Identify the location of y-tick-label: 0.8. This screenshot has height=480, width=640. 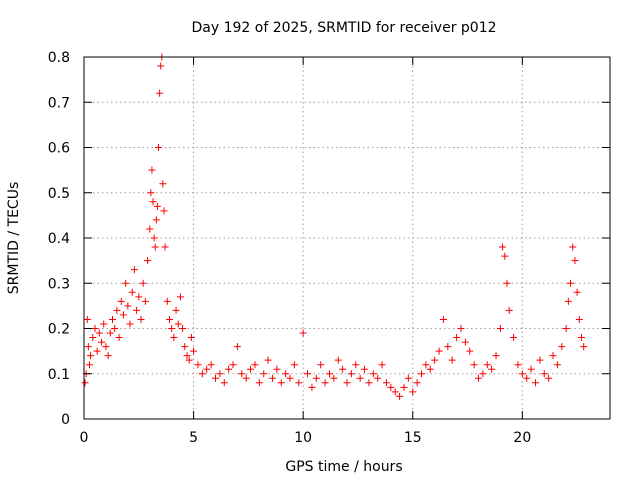
(59, 58).